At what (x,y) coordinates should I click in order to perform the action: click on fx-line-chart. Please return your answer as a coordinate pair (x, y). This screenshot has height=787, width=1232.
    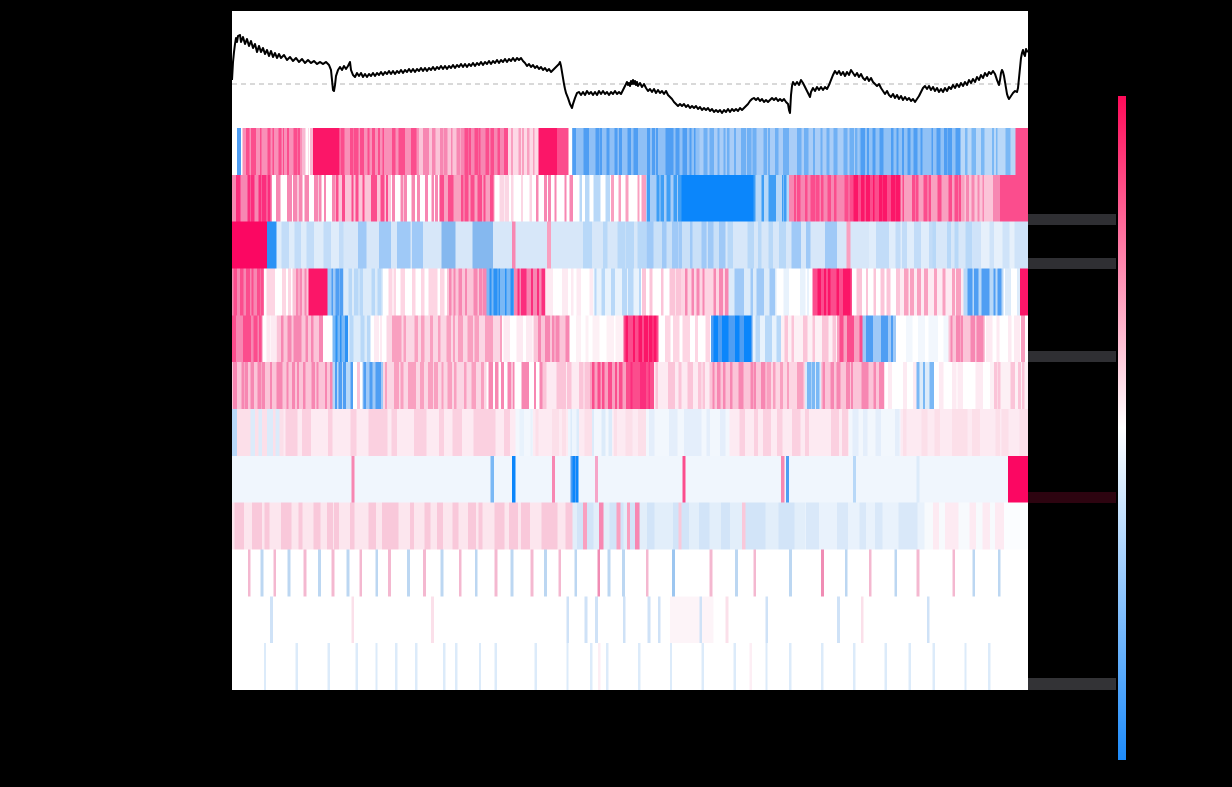
    Looking at the image, I should click on (630, 74).